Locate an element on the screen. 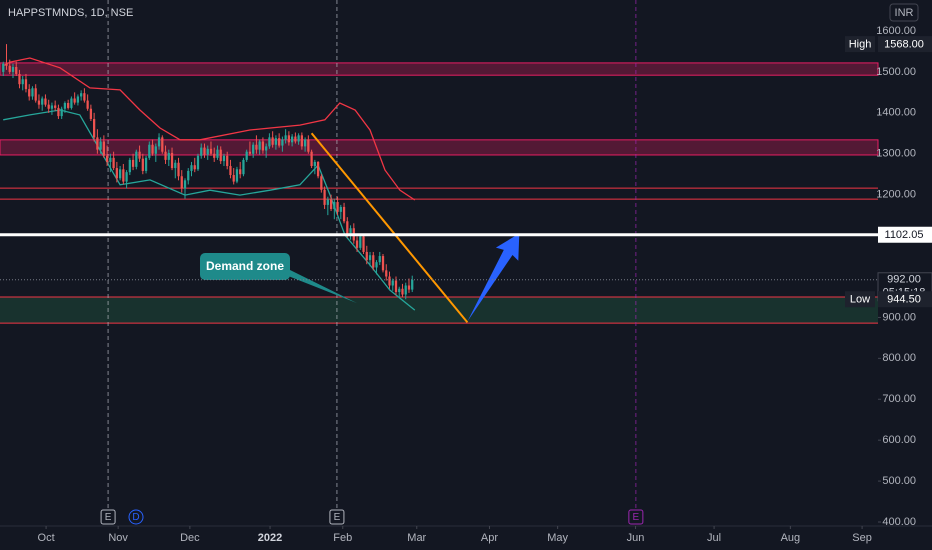  callout-box is located at coordinates (245, 266).